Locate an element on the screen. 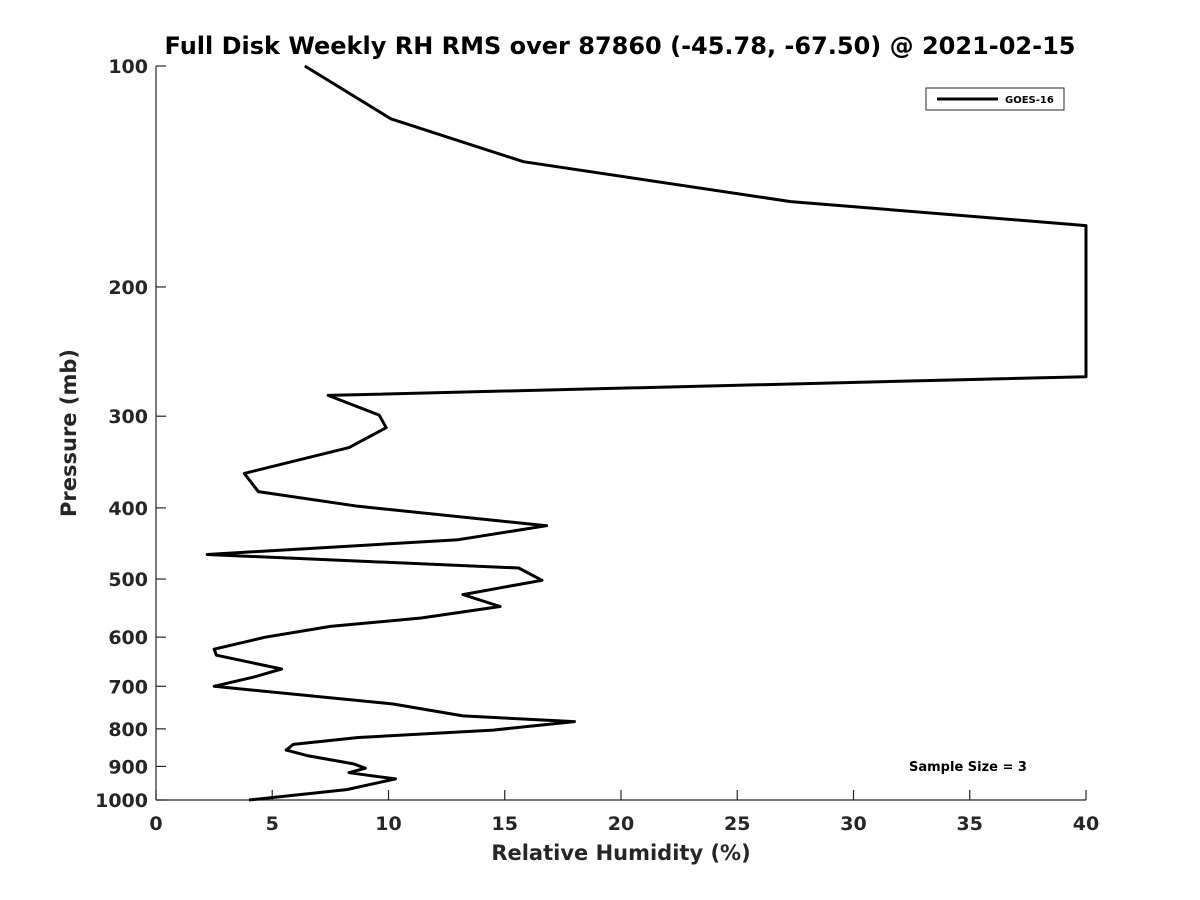 The width and height of the screenshot is (1200, 900). legend: GOES-16 is located at coordinates (995, 99).